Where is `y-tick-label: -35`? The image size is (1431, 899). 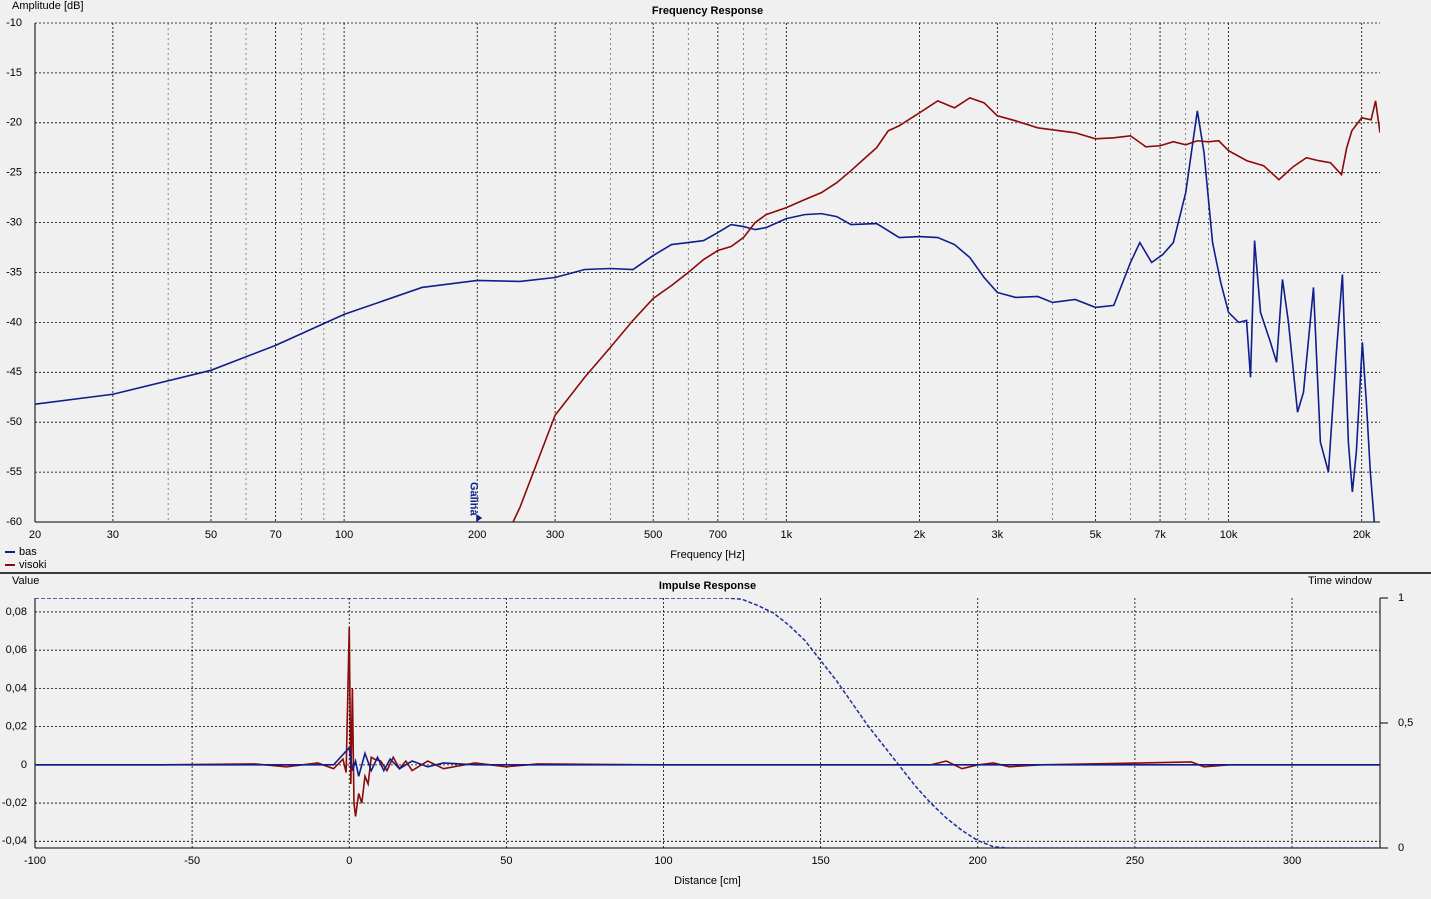 y-tick-label: -35 is located at coordinates (14, 272).